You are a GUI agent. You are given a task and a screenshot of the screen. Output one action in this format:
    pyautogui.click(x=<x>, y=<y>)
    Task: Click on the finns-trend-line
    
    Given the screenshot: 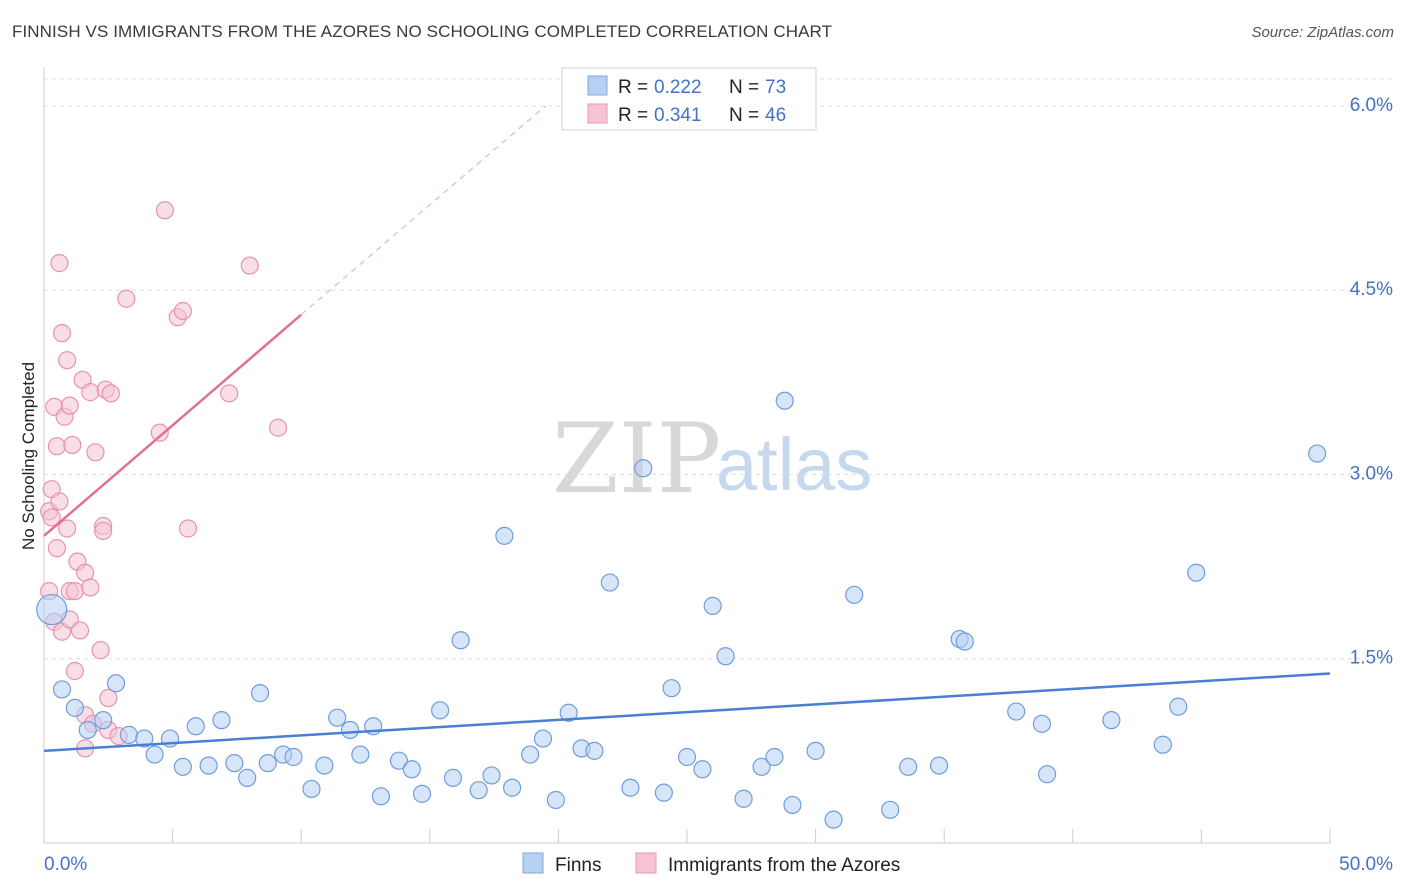 What is the action you would take?
    pyautogui.click(x=687, y=712)
    